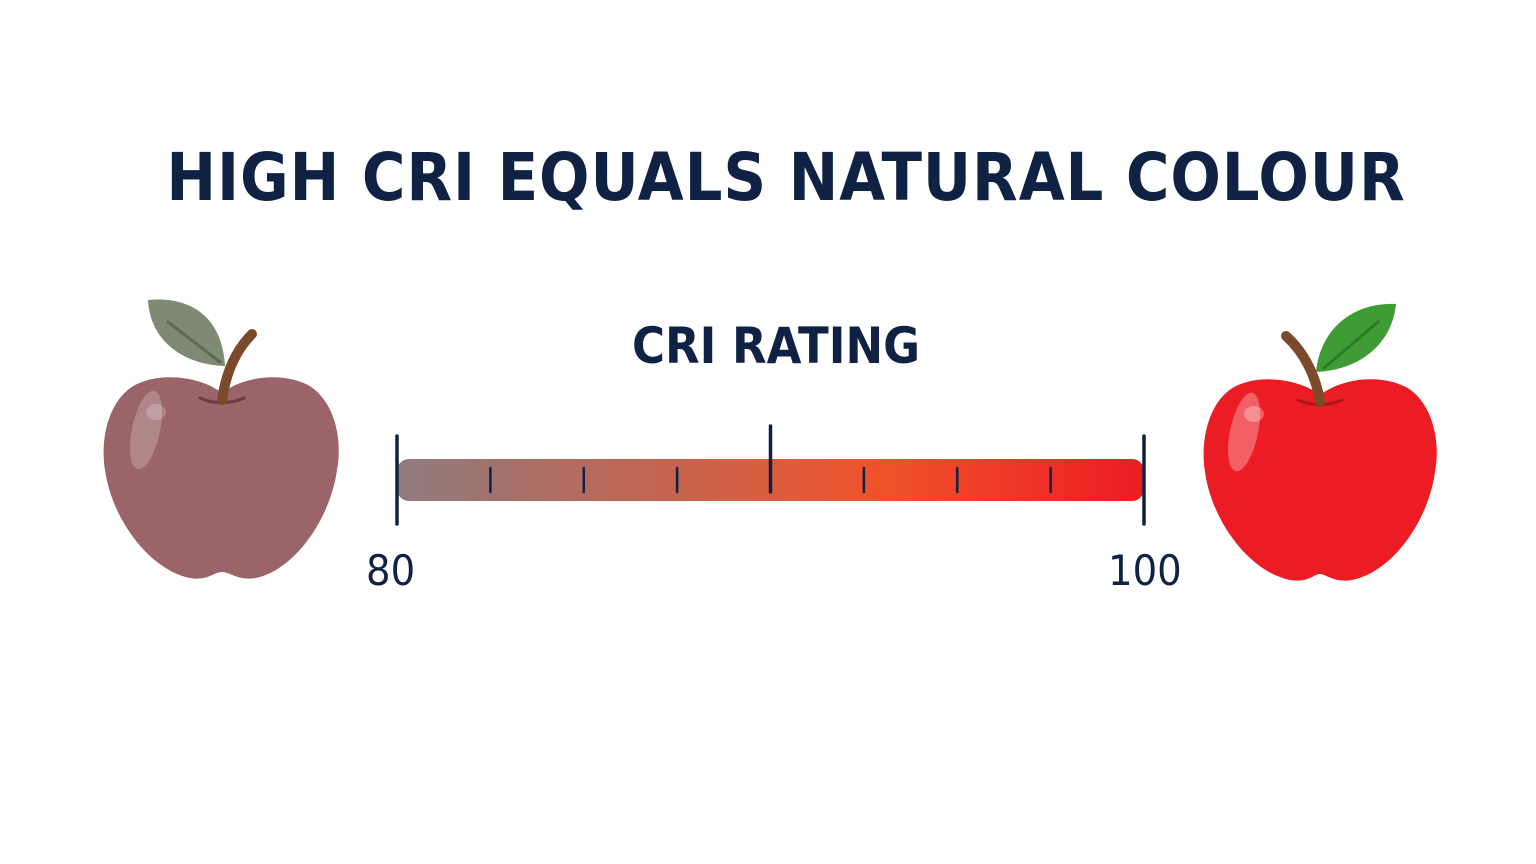 Image resolution: width=1536 pixels, height=864 pixels. What do you see at coordinates (221, 478) in the screenshot?
I see `dull-apple-body` at bounding box center [221, 478].